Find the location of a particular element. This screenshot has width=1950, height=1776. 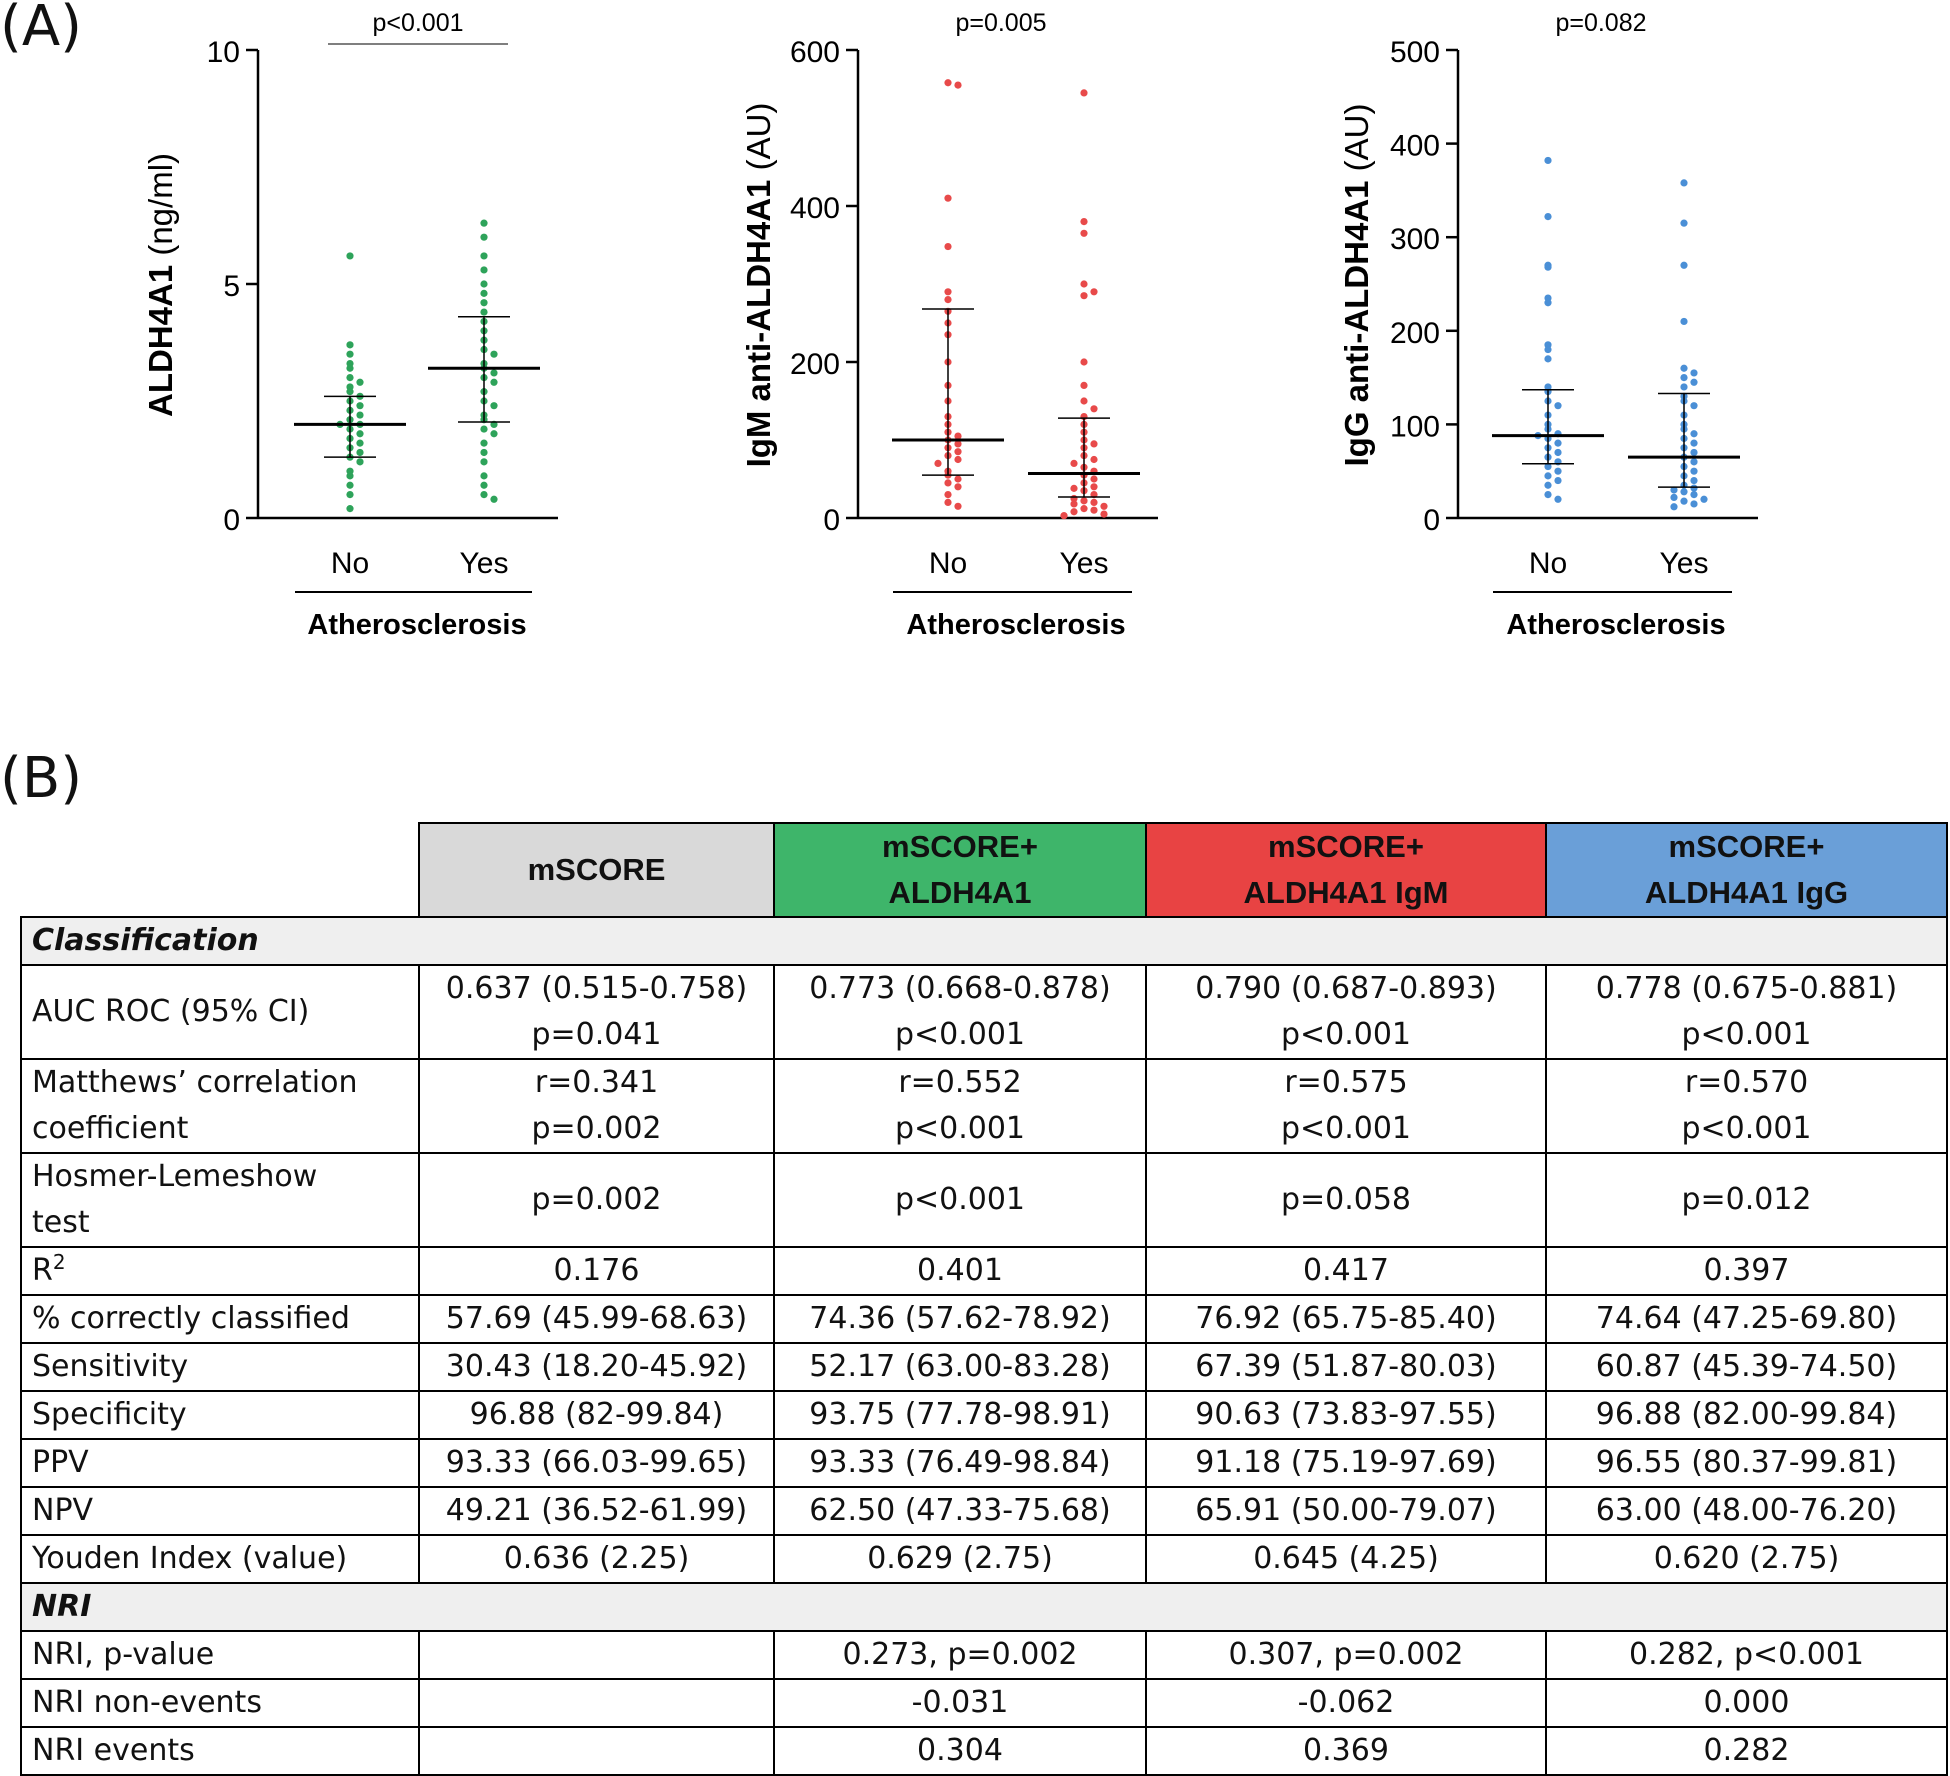

row-label: PPV is located at coordinates (220, 1463).